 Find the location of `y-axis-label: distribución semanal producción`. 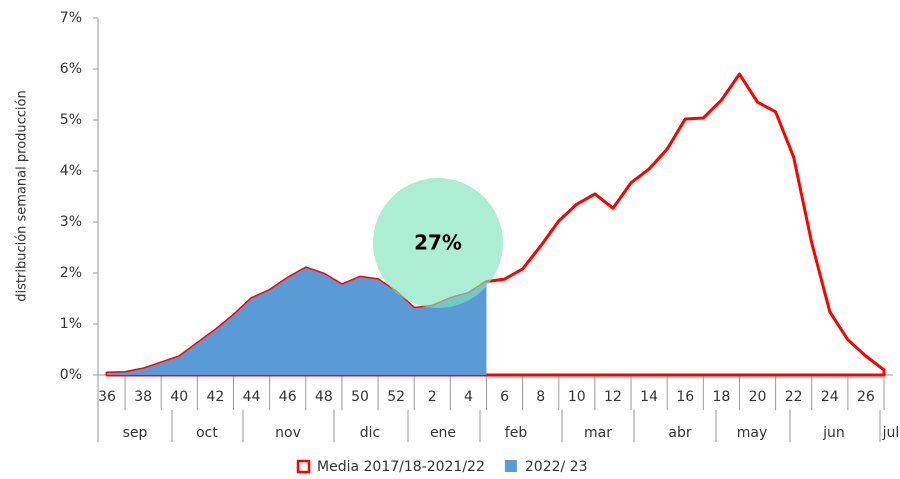

y-axis-label: distribución semanal producción is located at coordinates (22, 195).